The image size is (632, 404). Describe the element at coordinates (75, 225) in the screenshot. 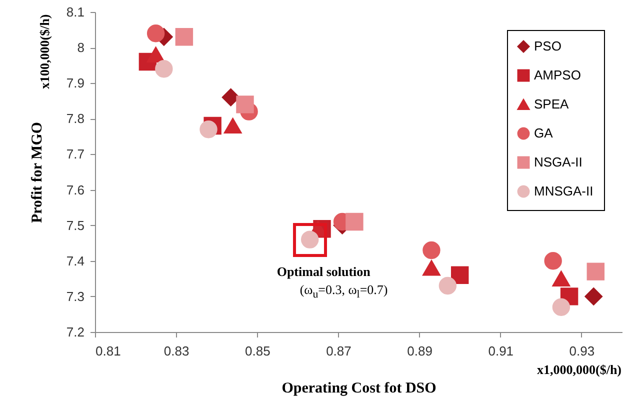

I see `y-tick-label: 7.5` at that location.